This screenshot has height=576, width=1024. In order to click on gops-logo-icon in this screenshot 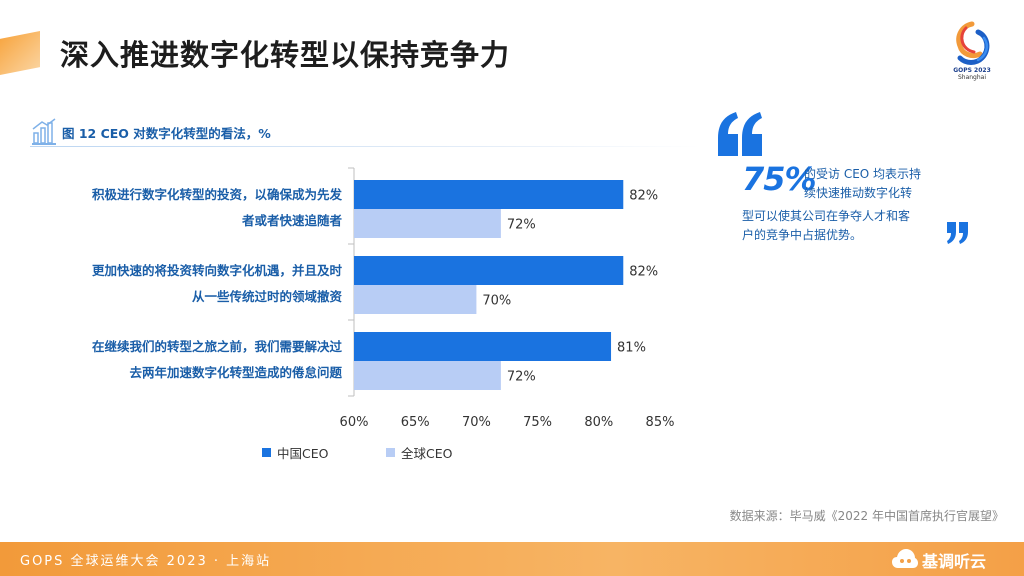, I will do `click(973, 43)`.